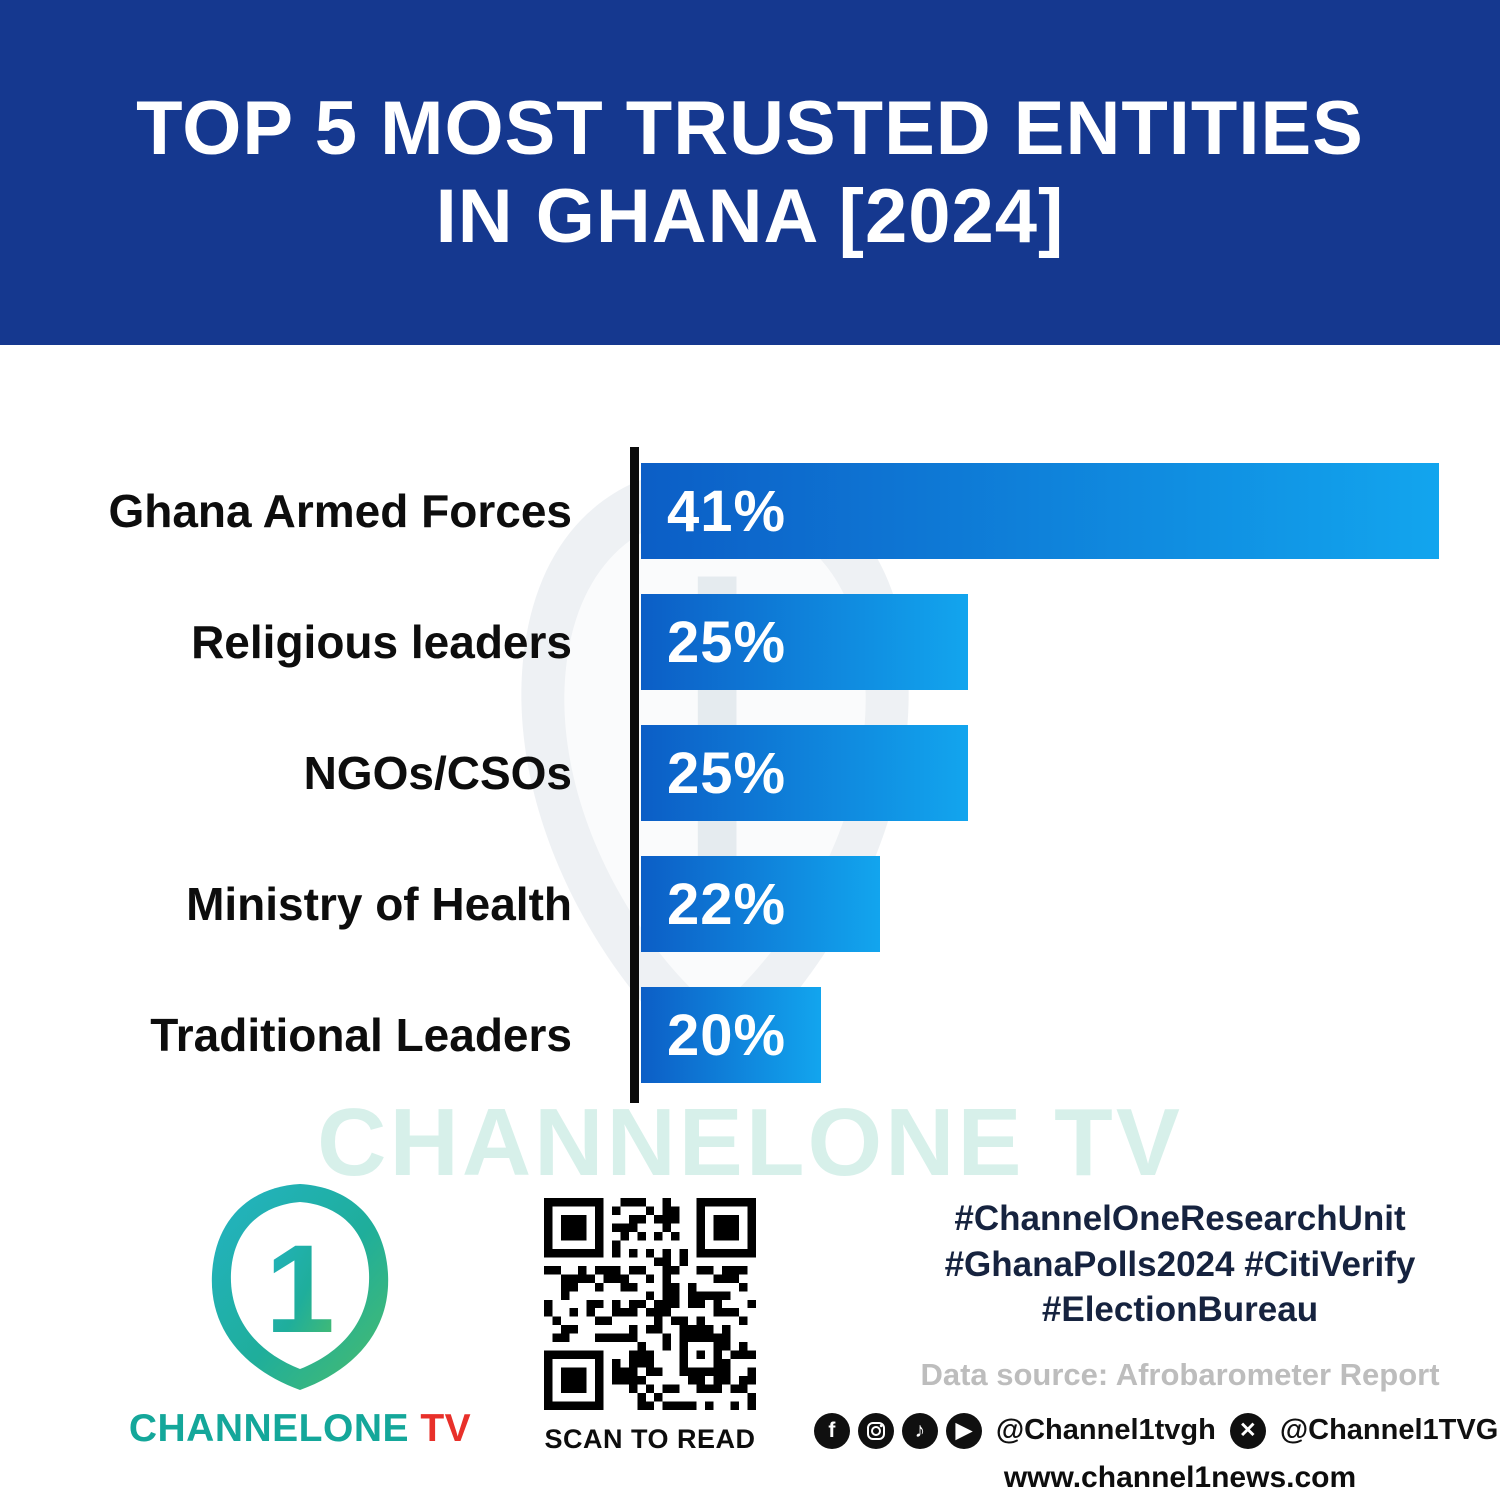 The image size is (1500, 1500). I want to click on qr-caption: SCAN TO READ, so click(650, 1439).